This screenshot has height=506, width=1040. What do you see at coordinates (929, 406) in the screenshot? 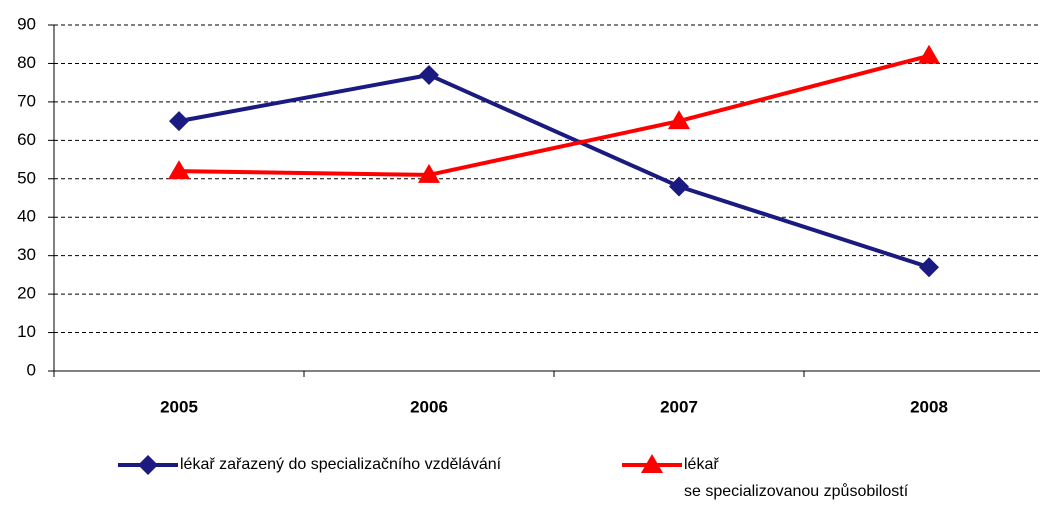
I see `x-tick-label: 2008` at bounding box center [929, 406].